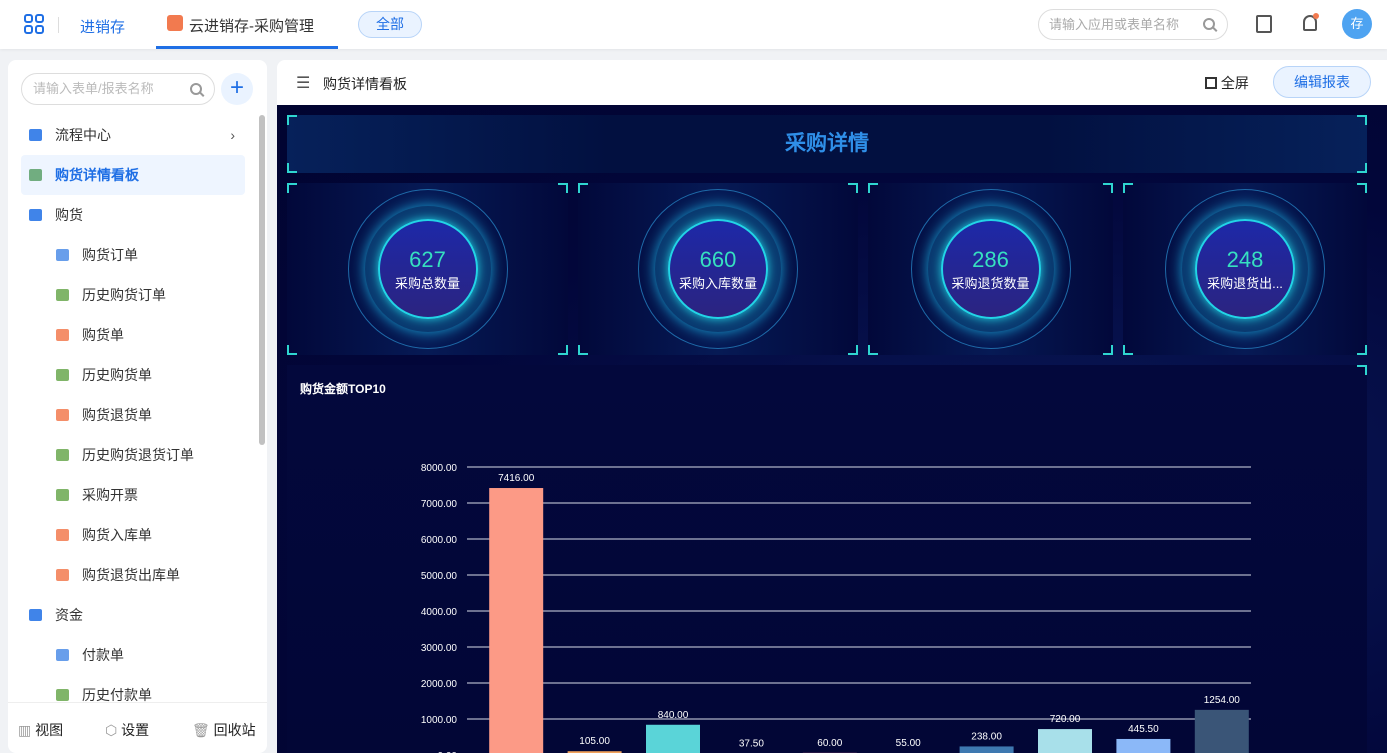 Image resolution: width=1387 pixels, height=753 pixels. Describe the element at coordinates (693, 24) in the screenshot. I see `top-bar: 进销存 云进销存-采购管理 全部 请输入应用或表单名称 存` at that location.